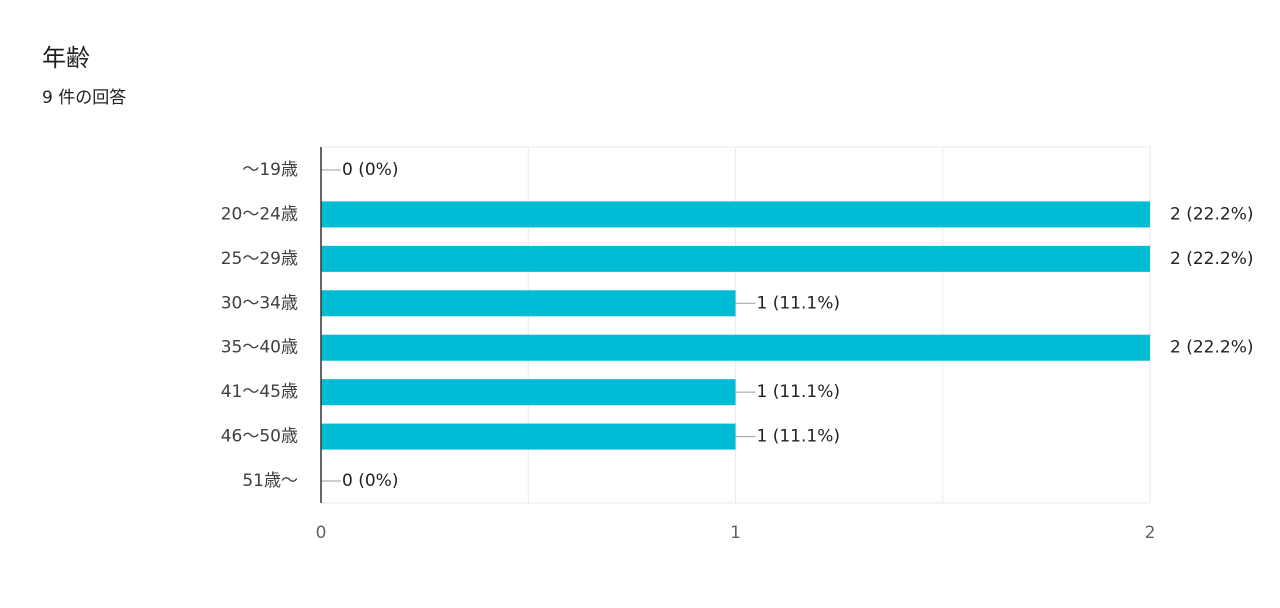 This screenshot has width=1280, height=608. I want to click on category-label: 30〜34歳, so click(259, 303).